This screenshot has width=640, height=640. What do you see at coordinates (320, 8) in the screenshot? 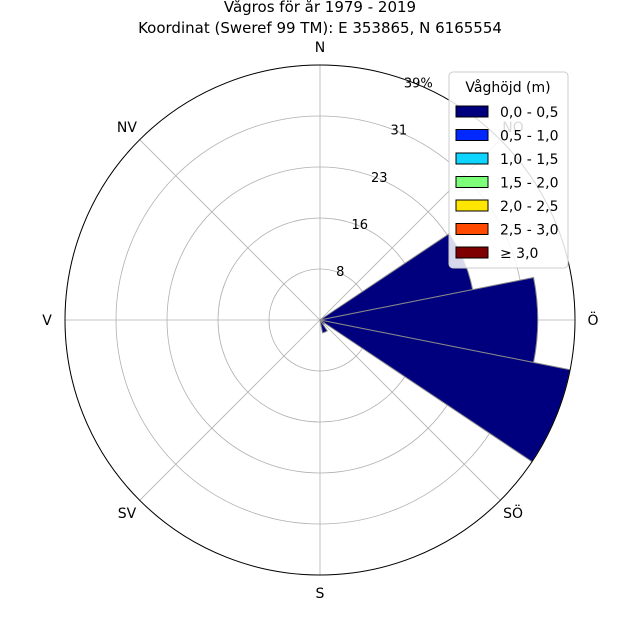
I see `chart-title-line1: Vågros för år 1979 - 2019` at bounding box center [320, 8].